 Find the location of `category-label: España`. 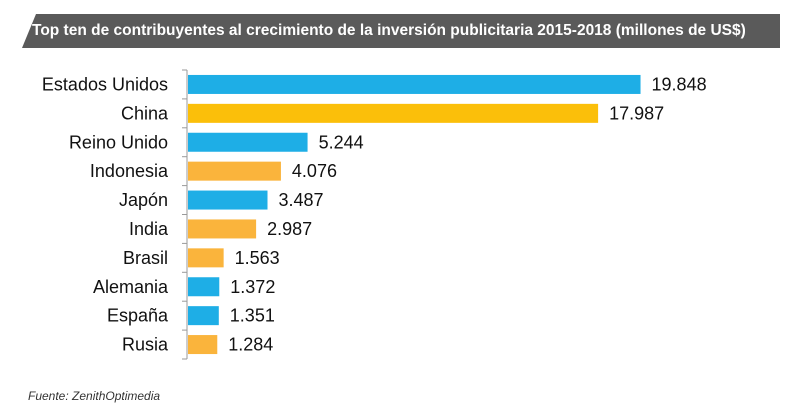

category-label: España is located at coordinates (138, 316).